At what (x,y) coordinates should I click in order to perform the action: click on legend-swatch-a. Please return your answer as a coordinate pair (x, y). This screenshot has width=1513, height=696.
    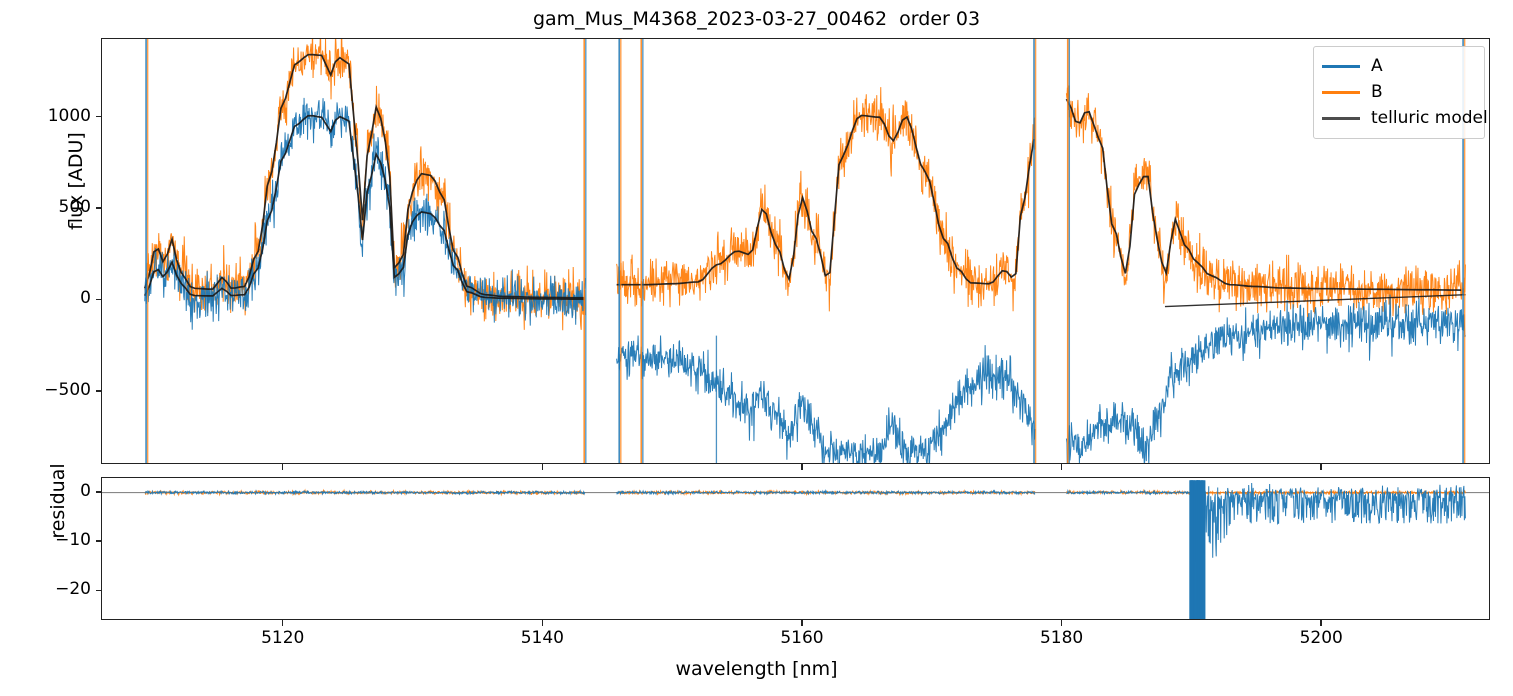
    Looking at the image, I should click on (1341, 66).